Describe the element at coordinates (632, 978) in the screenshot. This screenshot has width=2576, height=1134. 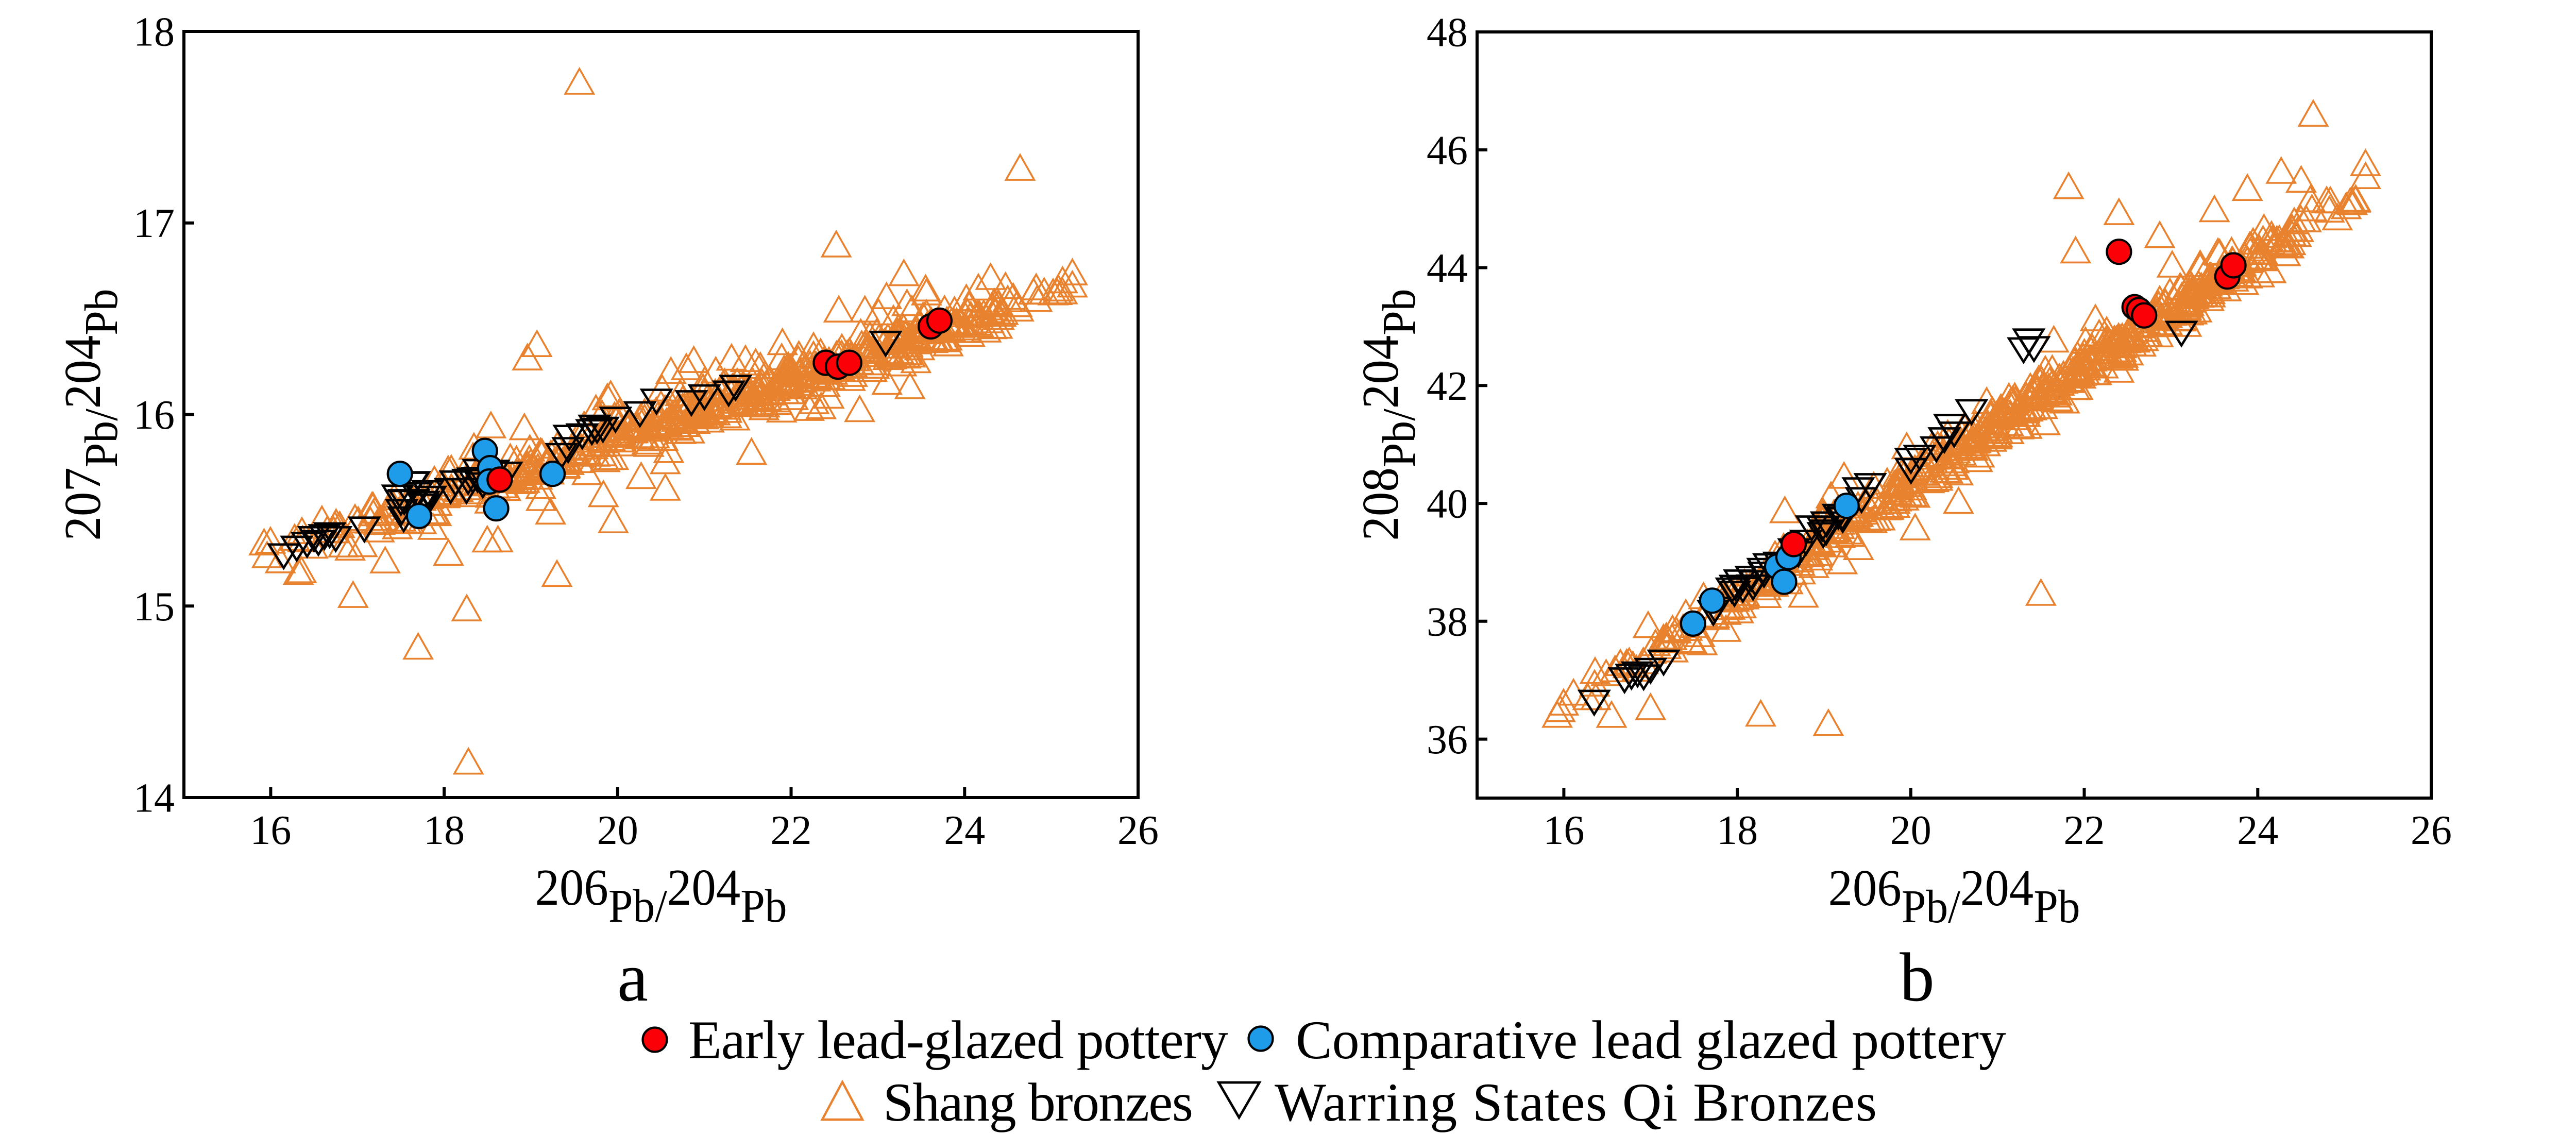
I see `svg-text: a` at that location.